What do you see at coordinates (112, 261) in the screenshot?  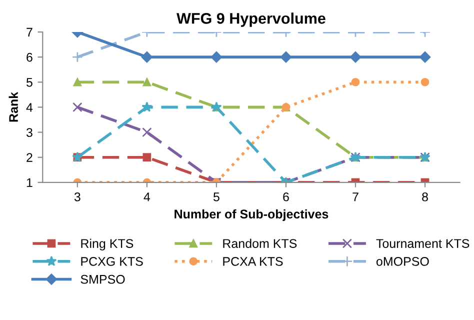 I see `legend-label: PCXG KTS` at bounding box center [112, 261].